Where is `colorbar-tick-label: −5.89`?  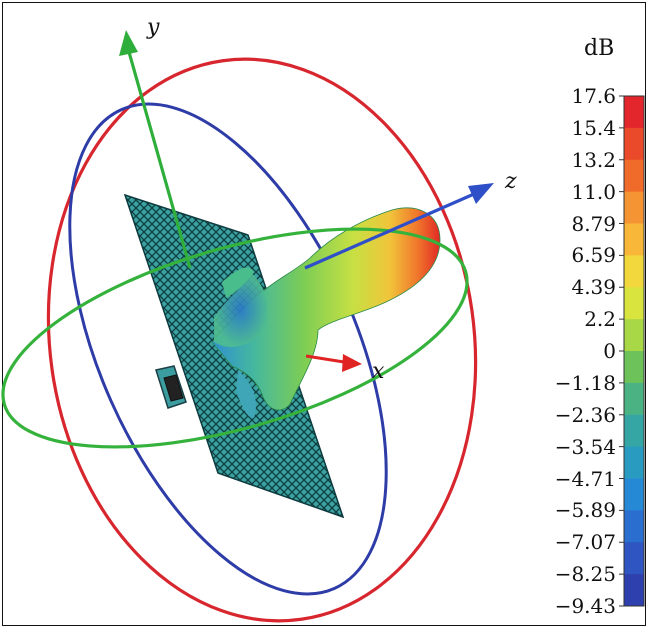
colorbar-tick-label: −5.89 is located at coordinates (585, 510).